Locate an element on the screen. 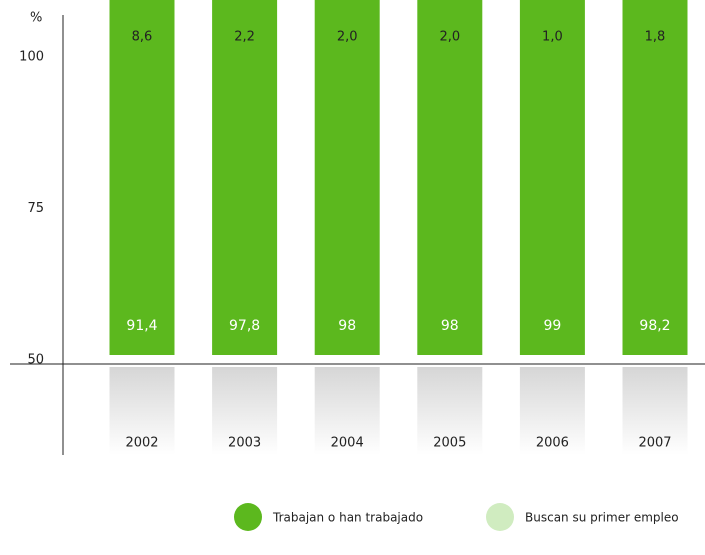 The height and width of the screenshot is (555, 705). y-tick-label: 100 is located at coordinates (31, 57).